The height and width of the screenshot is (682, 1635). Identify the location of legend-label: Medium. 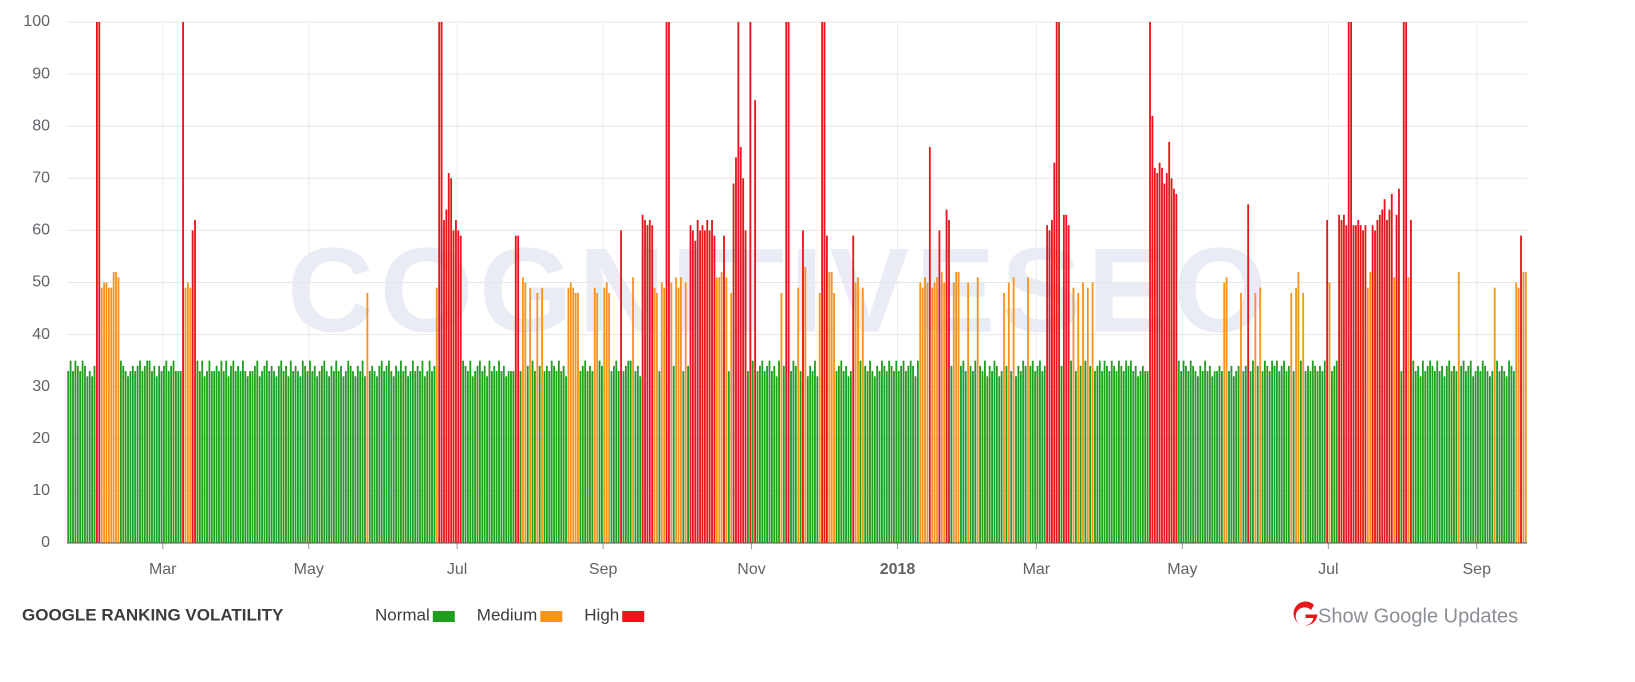
(507, 614).